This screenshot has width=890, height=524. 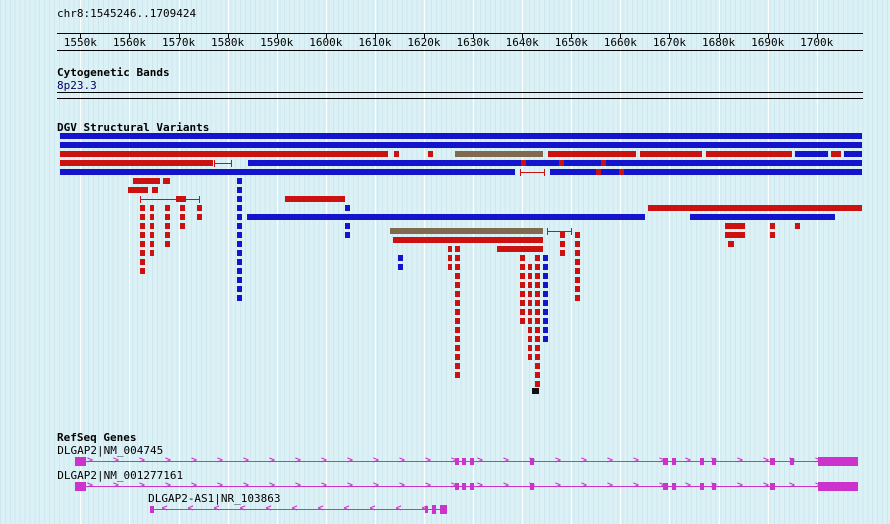 What do you see at coordinates (214, 498) in the screenshot?
I see `gene-label: DLGAP2-AS1|NR_103863` at bounding box center [214, 498].